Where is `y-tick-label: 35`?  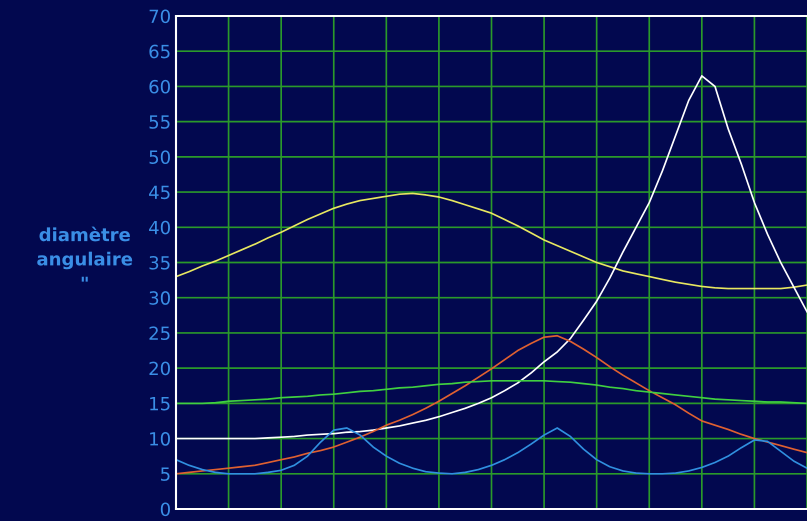
y-tick-label: 35 is located at coordinates (160, 263).